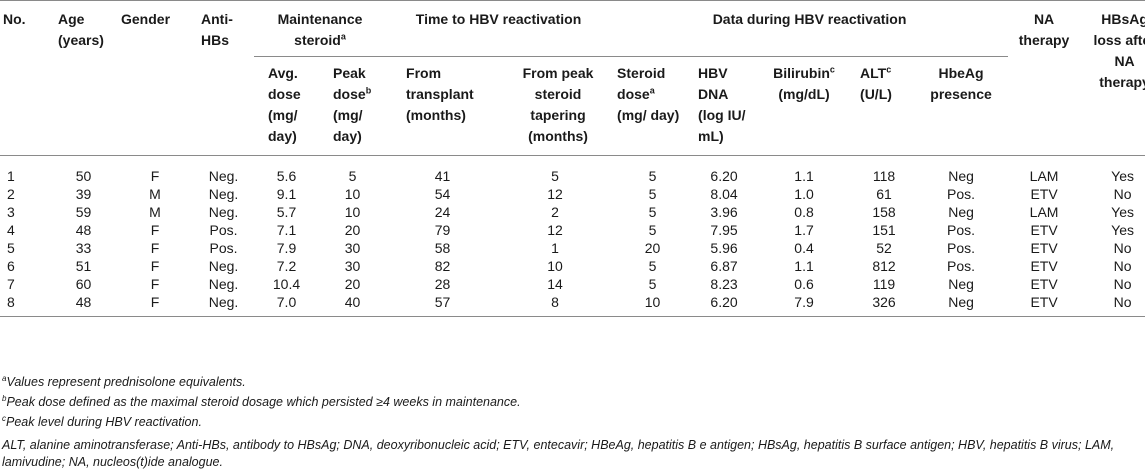 Image resolution: width=1145 pixels, height=473 pixels. Describe the element at coordinates (555, 305) in the screenshot. I see `cell-from-peak-tapering: 8` at that location.